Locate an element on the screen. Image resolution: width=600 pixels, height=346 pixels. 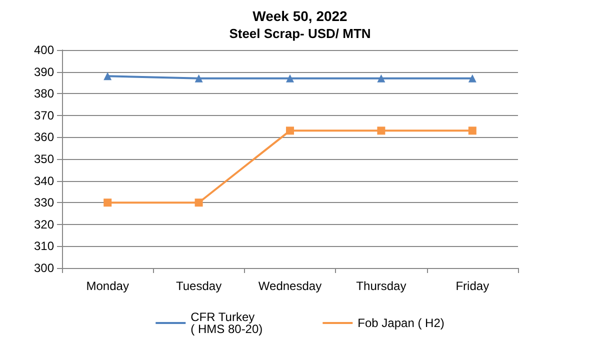
y-tick-label: 390 is located at coordinates (44, 71).